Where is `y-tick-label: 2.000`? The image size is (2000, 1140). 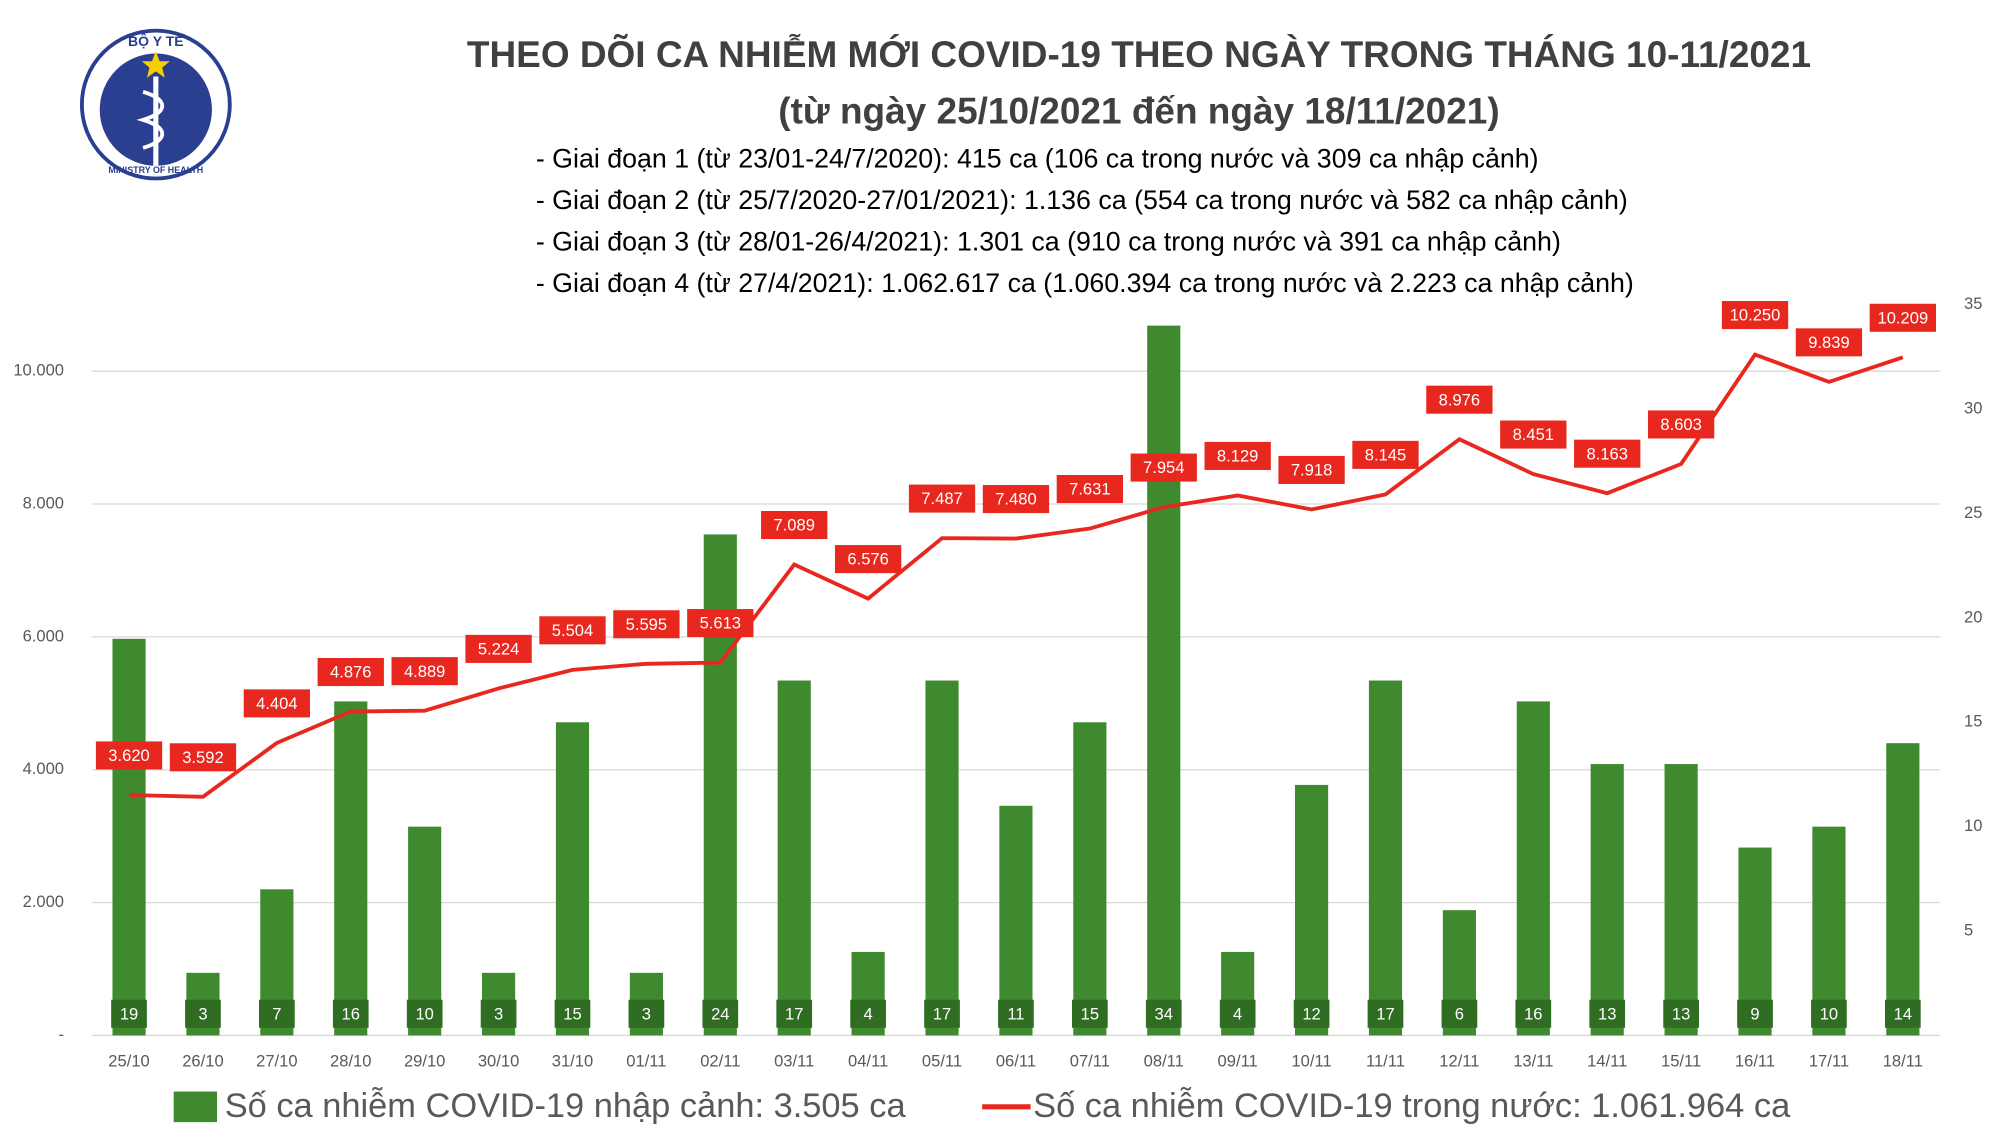
y-tick-label: 2.000 is located at coordinates (43, 901).